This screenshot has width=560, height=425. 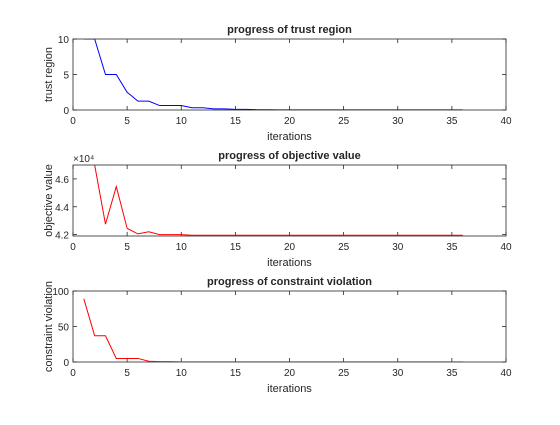 What do you see at coordinates (289, 282) in the screenshot?
I see `chart-title-3: progress of constraint violation` at bounding box center [289, 282].